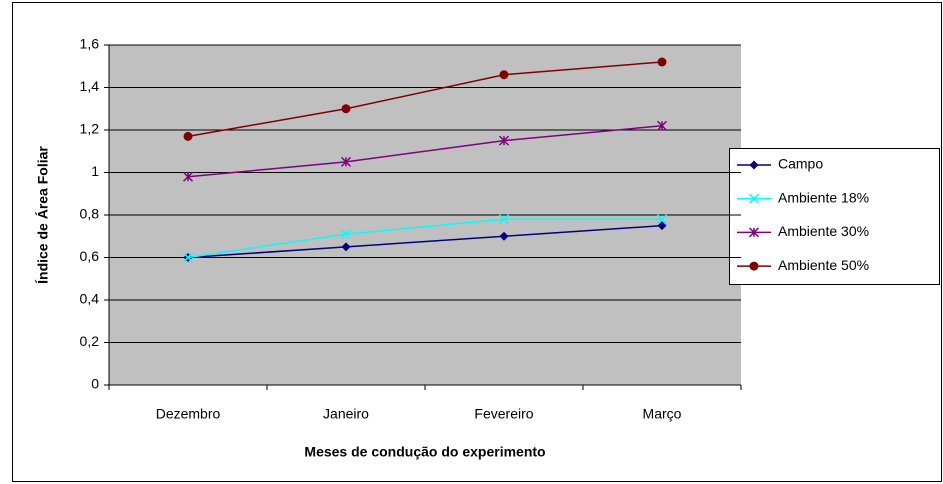 The image size is (943, 484). I want to click on legend-label: Ambiente 30%, so click(823, 231).